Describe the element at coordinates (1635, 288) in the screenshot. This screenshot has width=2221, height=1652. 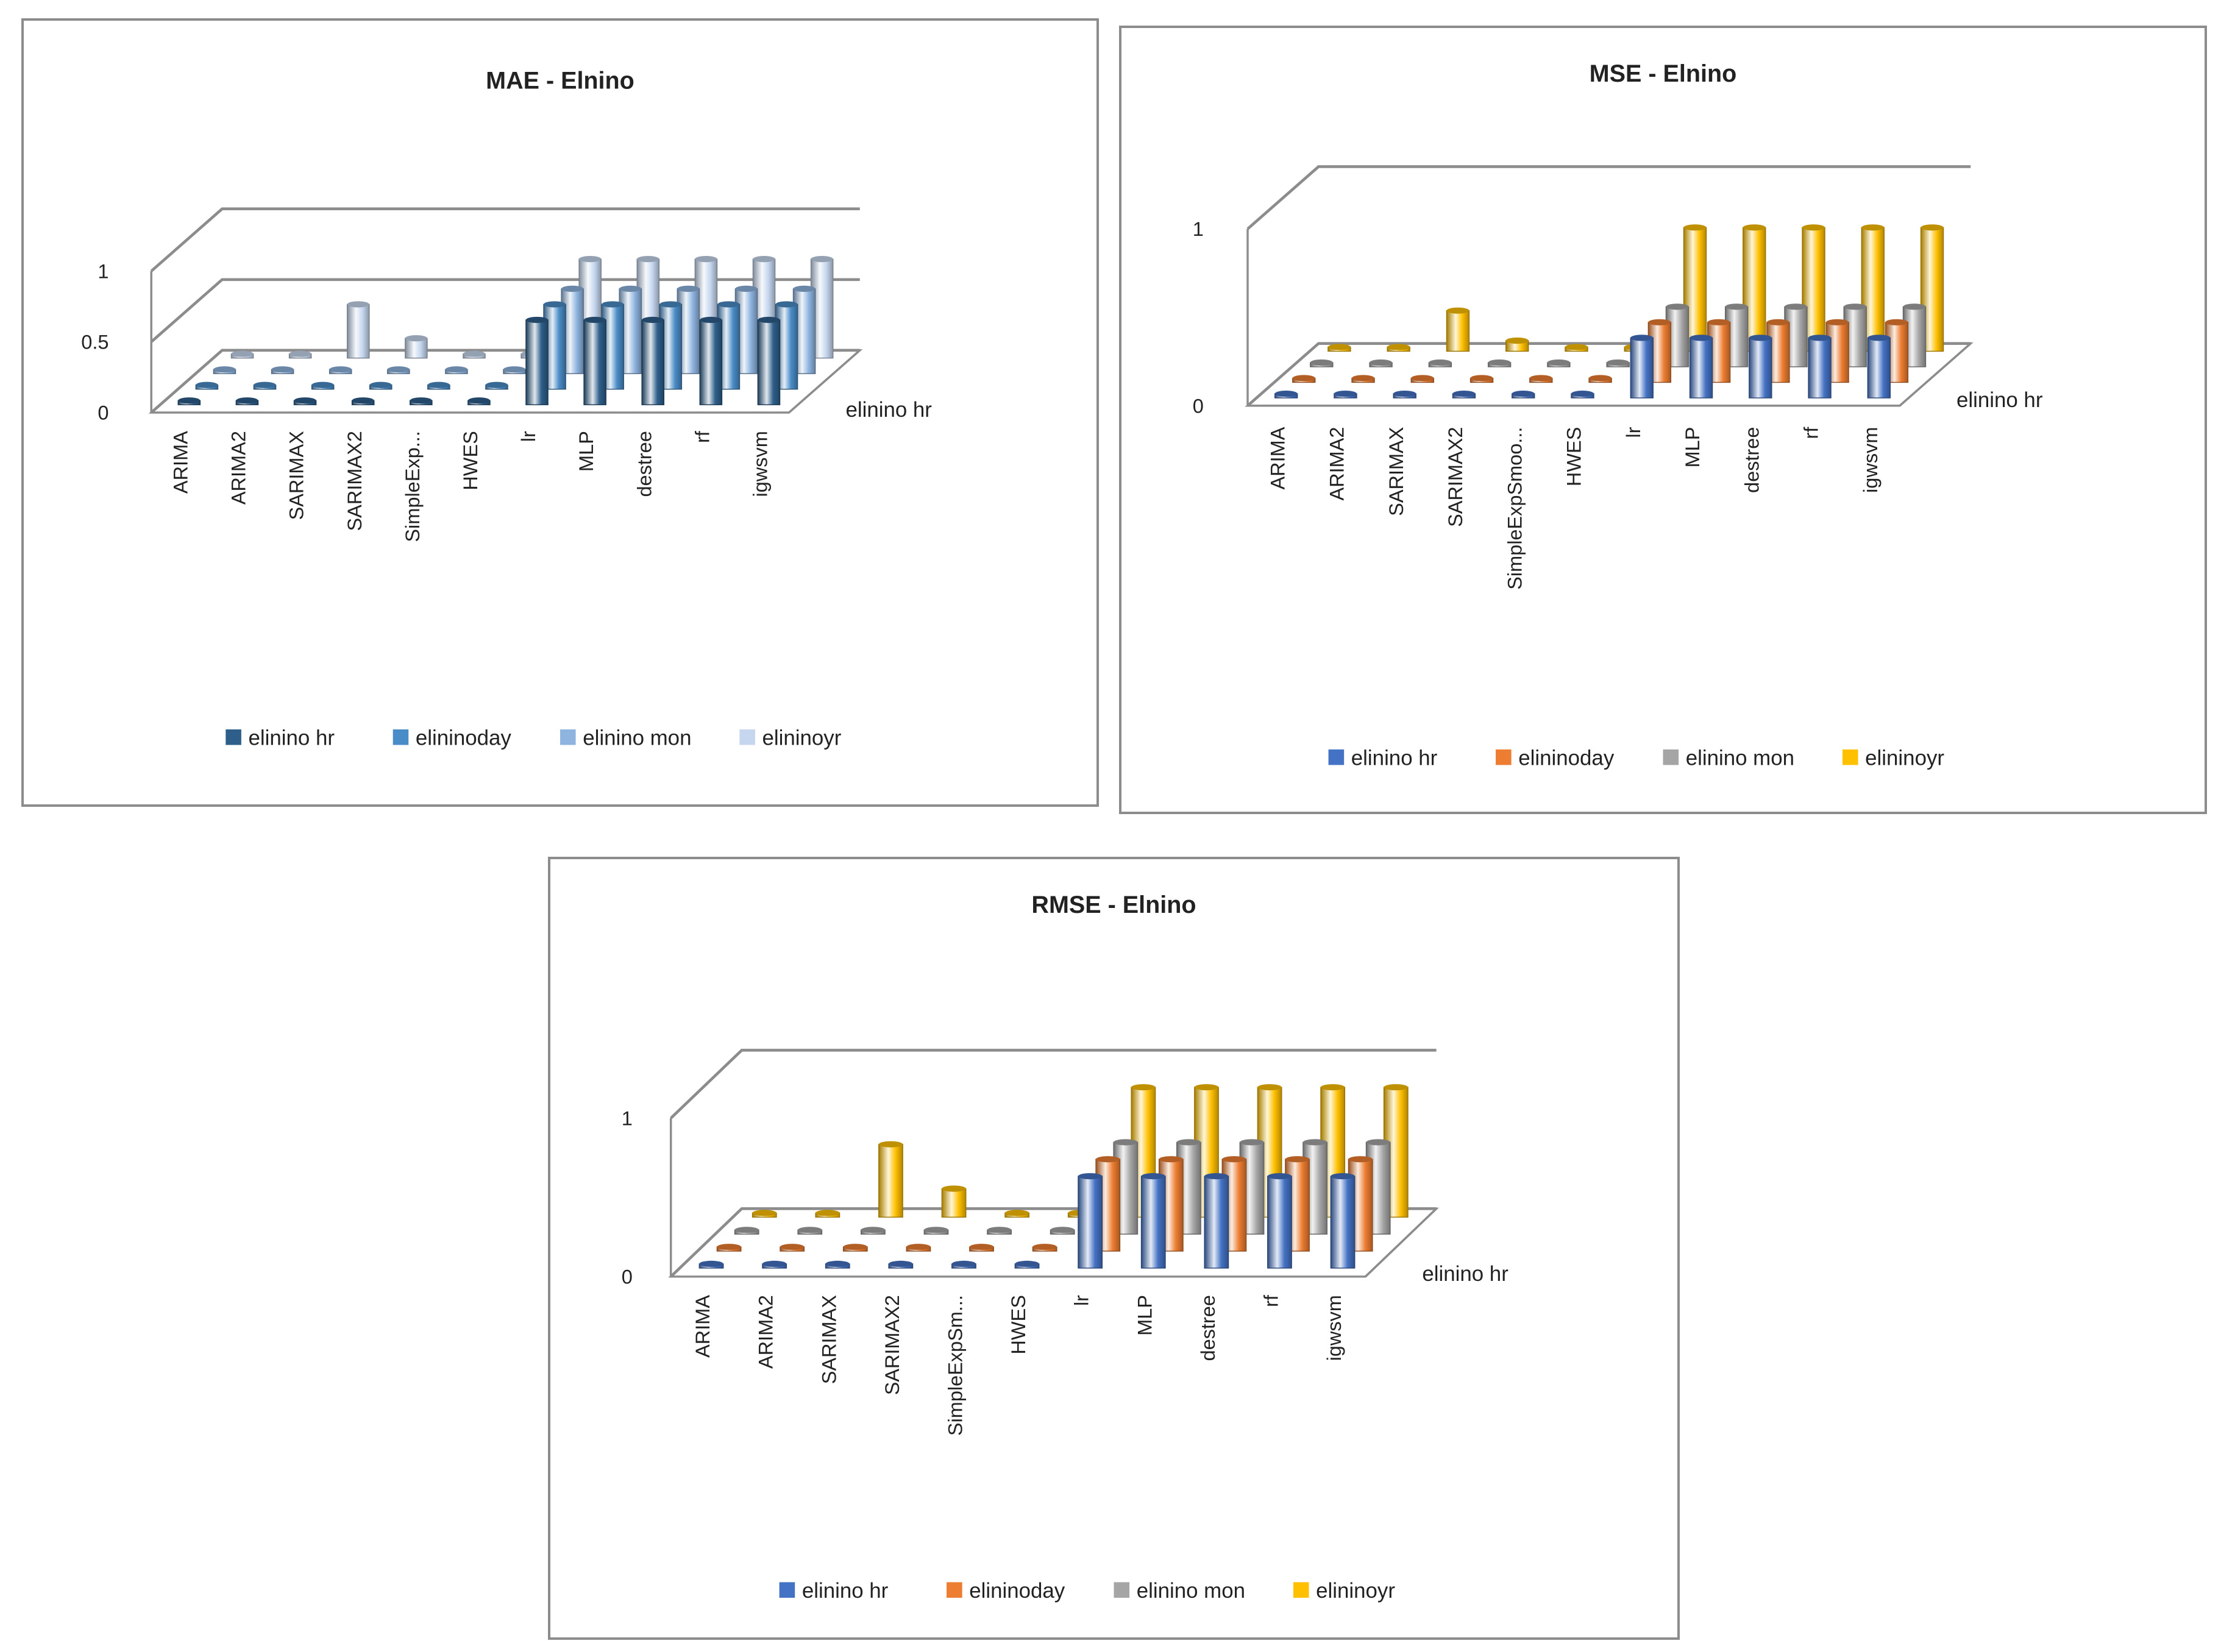
I see `series-elininoyr` at that location.